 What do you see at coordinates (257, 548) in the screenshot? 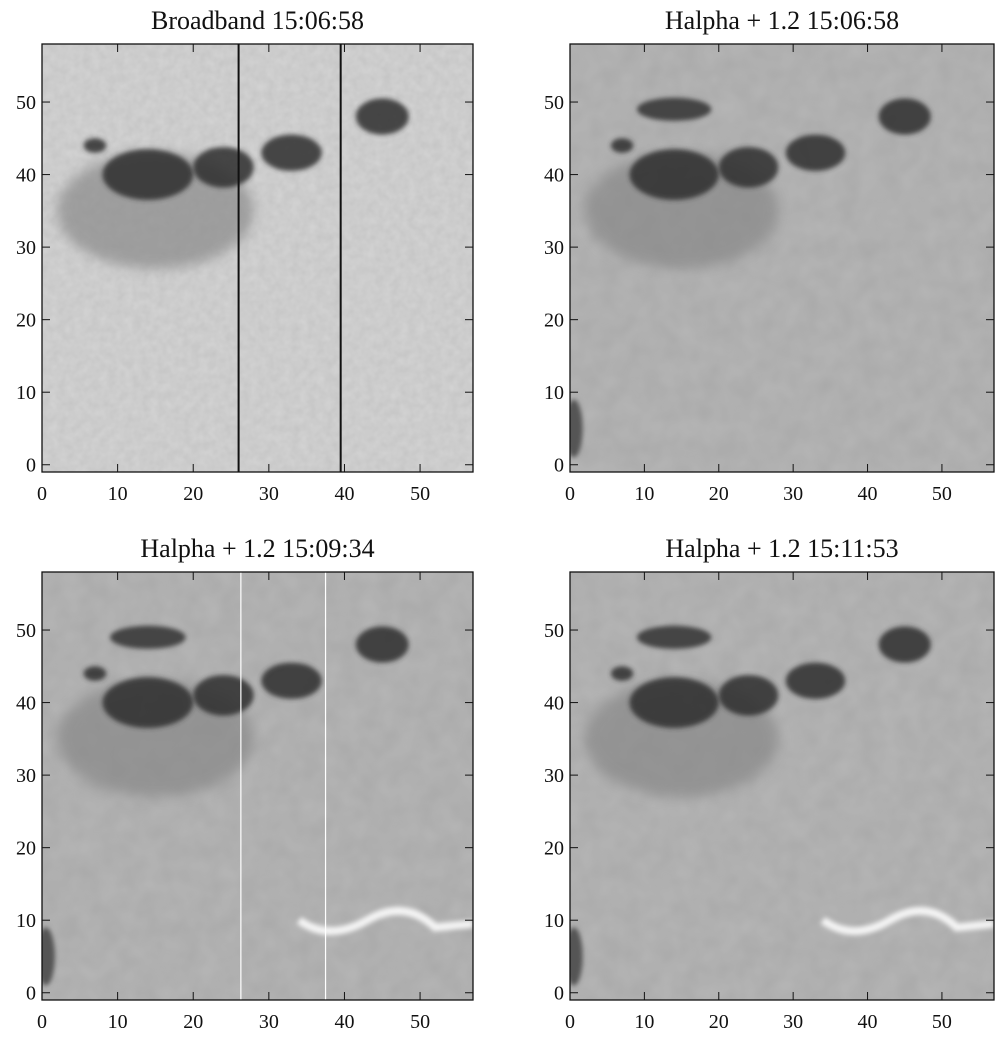
I see `panel-title: Halpha + 1.2 15:09:34` at bounding box center [257, 548].